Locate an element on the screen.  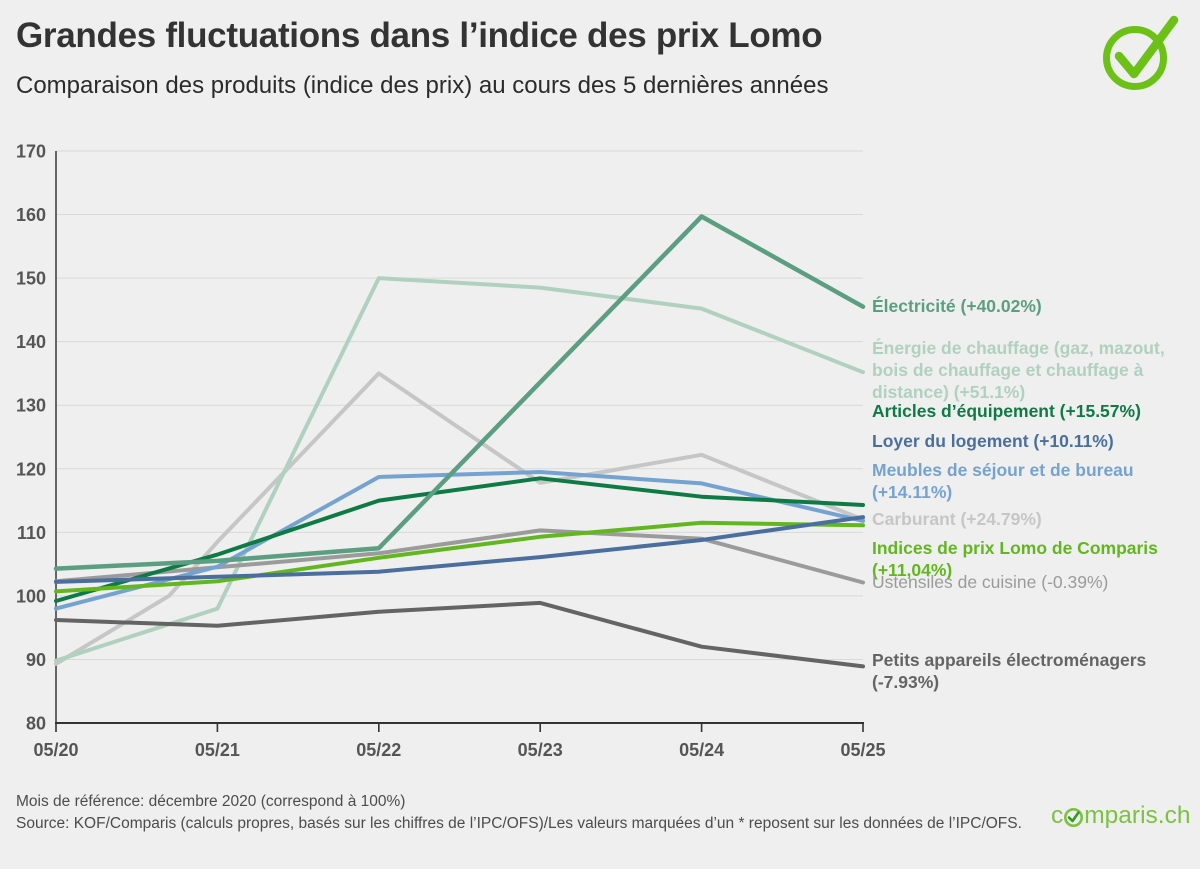
y-tick-label-80: 80 is located at coordinates (36, 724).